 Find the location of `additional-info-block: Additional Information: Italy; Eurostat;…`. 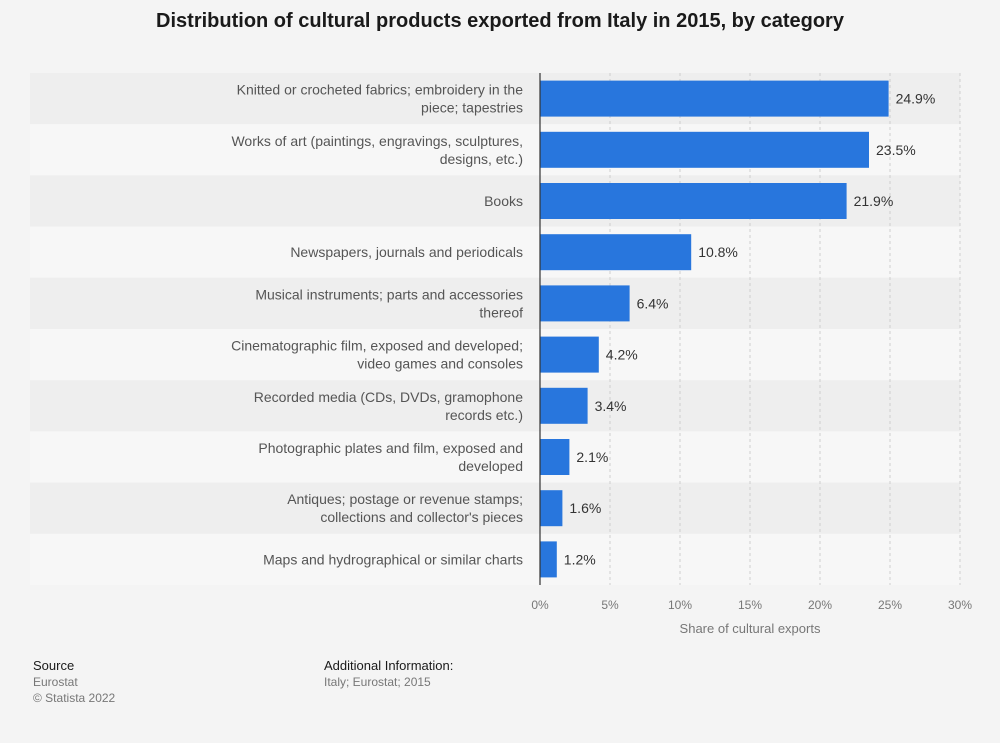

additional-info-block: Additional Information: Italy; Eurostat;… is located at coordinates (388, 674).